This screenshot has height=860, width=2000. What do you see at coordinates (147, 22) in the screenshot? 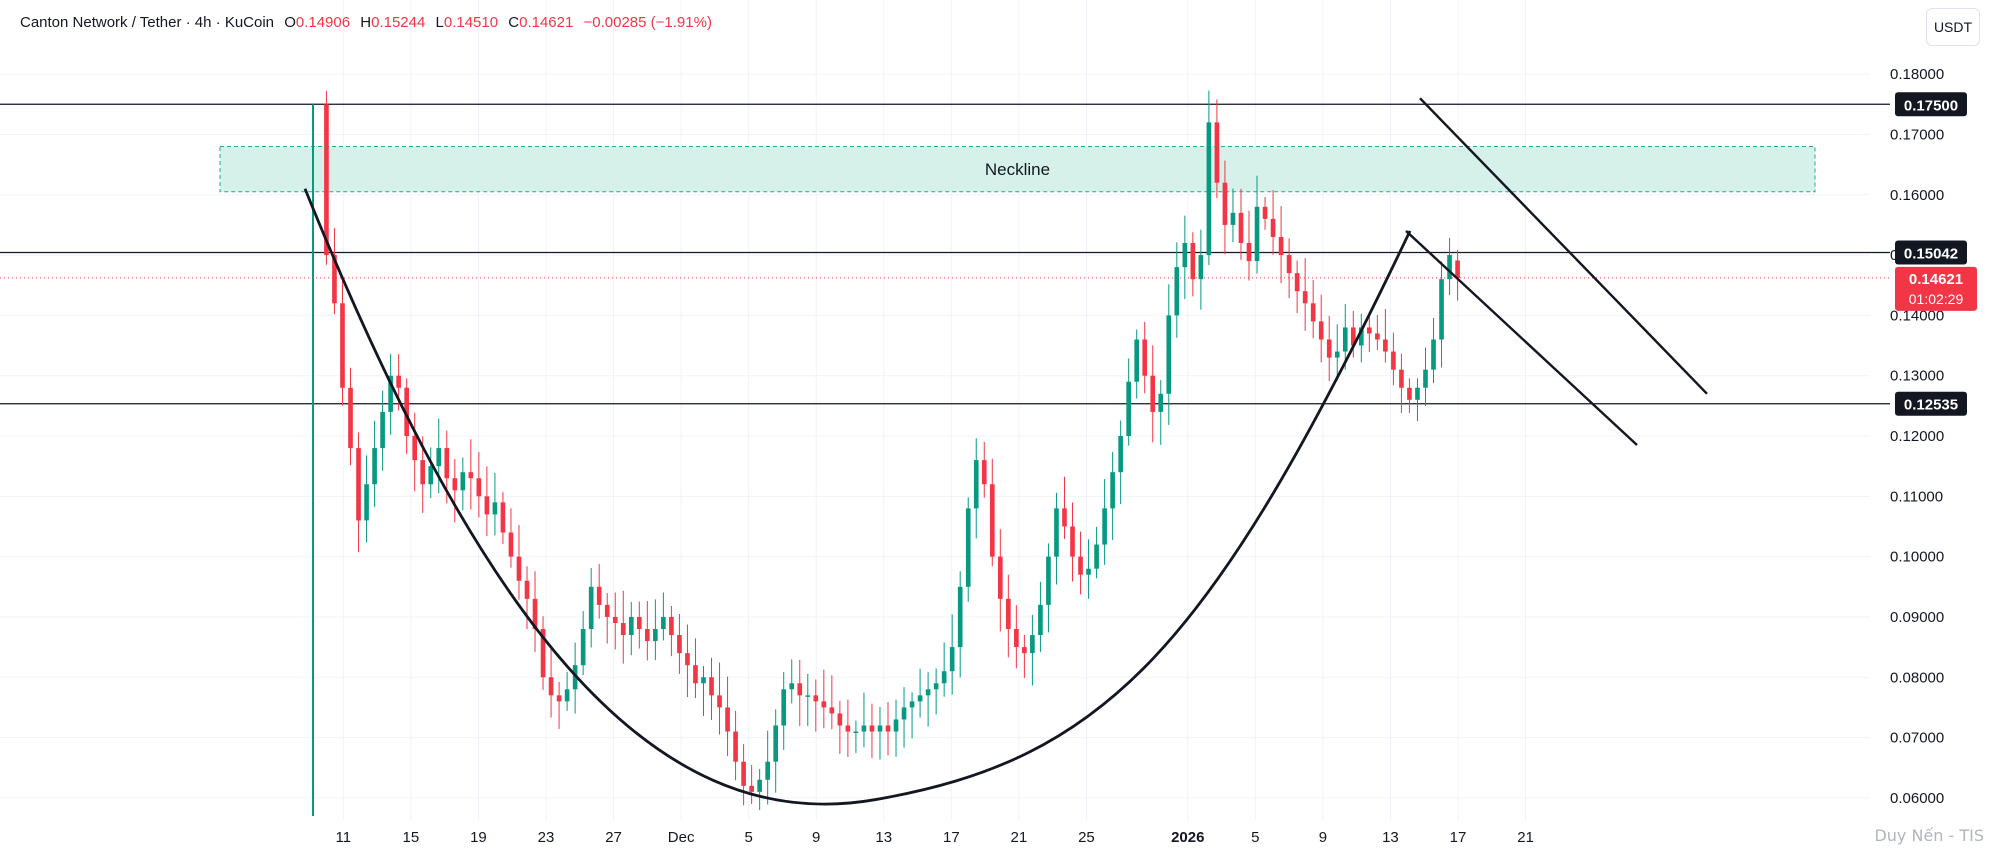
I see `symbol-title: Canton Network / Tether · 4h · KuCoin` at bounding box center [147, 22].